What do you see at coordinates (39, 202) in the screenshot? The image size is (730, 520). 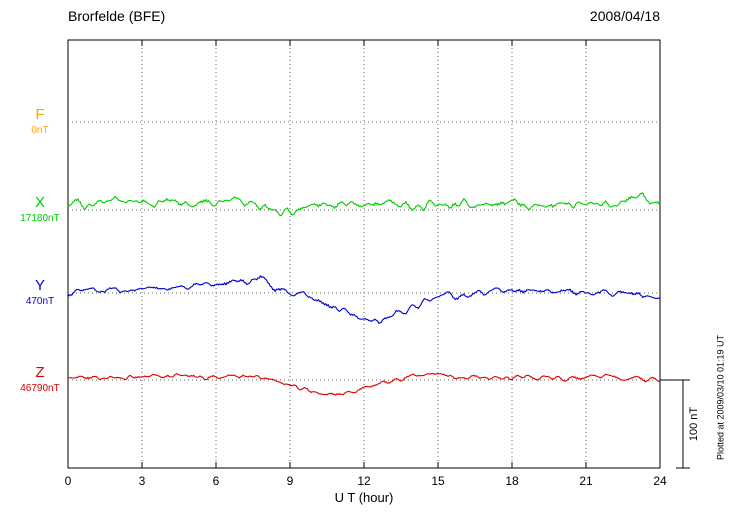 I see `component-letter-X: X` at bounding box center [39, 202].